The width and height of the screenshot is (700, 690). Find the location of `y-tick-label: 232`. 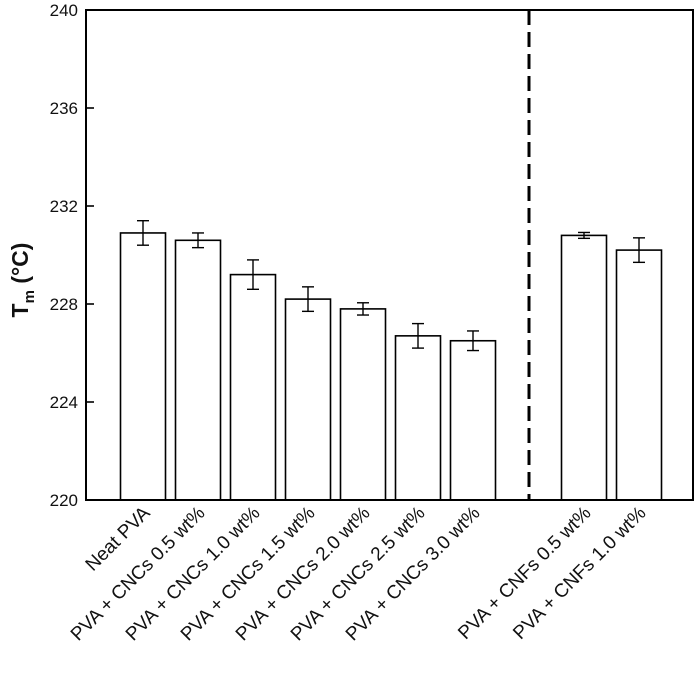

y-tick-label: 232 is located at coordinates (64, 206).